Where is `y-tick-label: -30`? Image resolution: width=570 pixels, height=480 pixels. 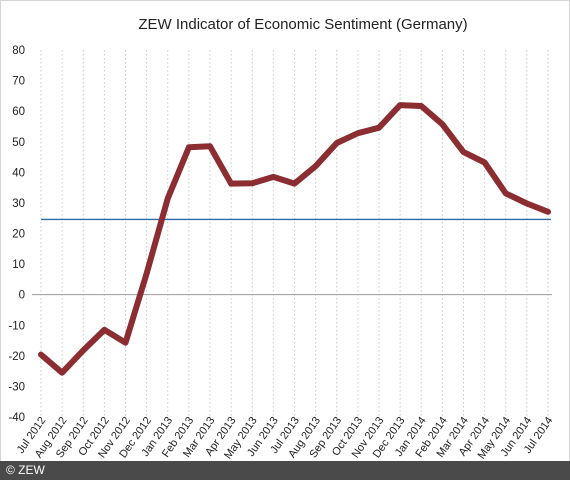 y-tick-label: -30 is located at coordinates (16, 387).